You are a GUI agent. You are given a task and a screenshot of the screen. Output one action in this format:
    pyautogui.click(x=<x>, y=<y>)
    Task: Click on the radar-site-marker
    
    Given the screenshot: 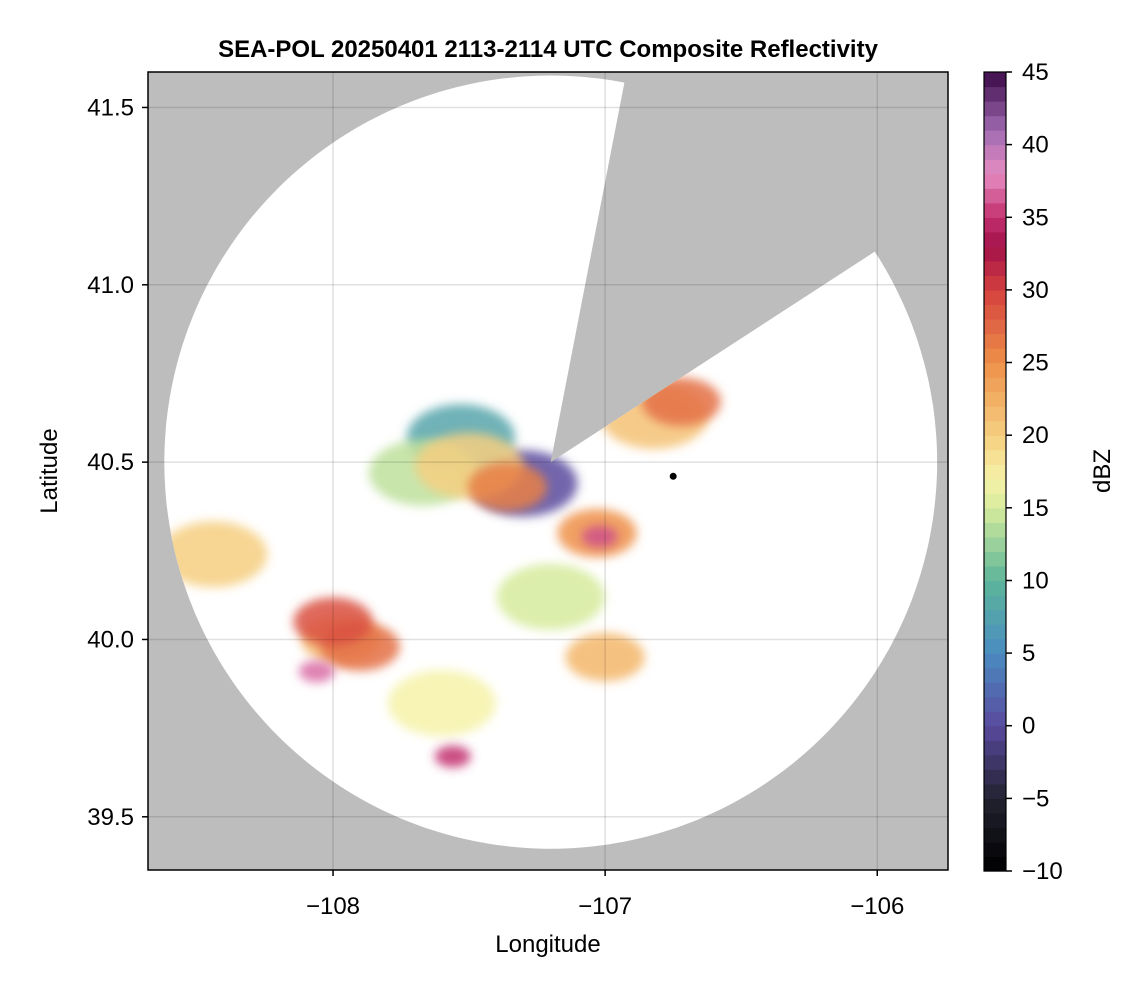 What is the action you would take?
    pyautogui.click(x=673, y=476)
    